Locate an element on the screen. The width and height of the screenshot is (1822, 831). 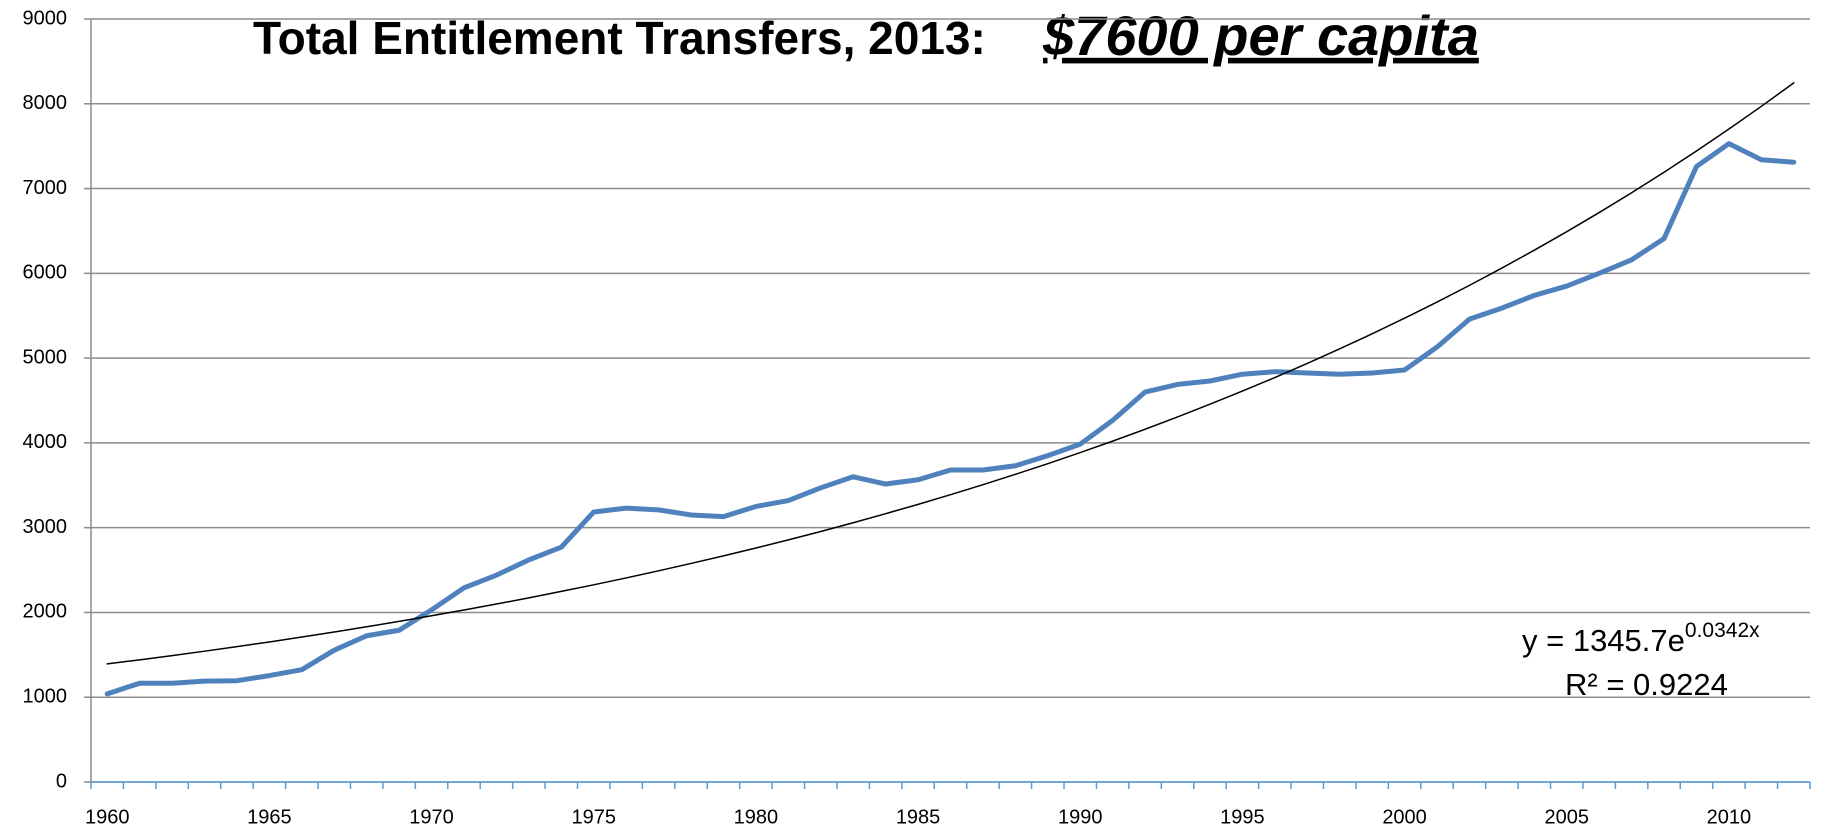
x-tick-label: 2010 is located at coordinates (1729, 817).